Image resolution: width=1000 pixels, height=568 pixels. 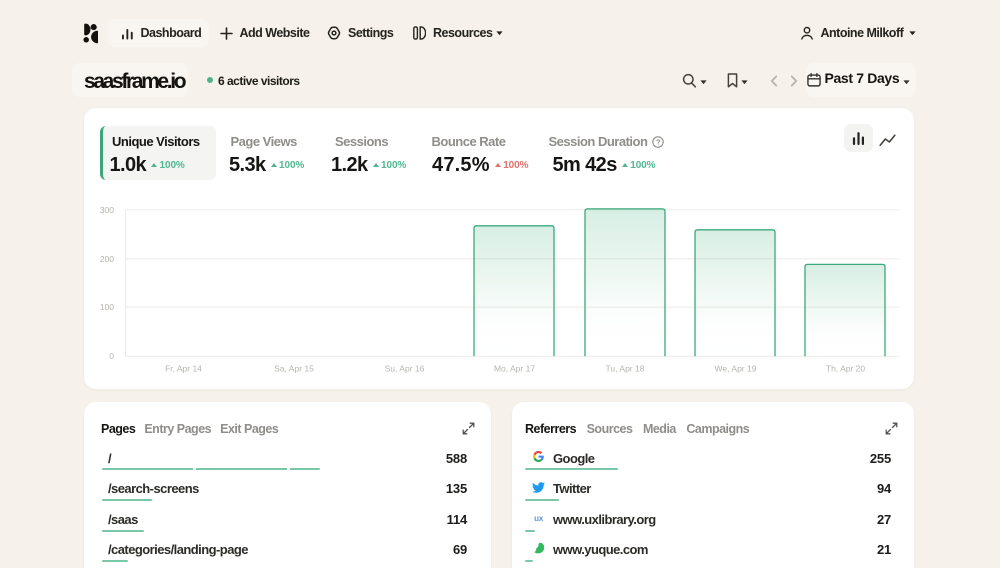 I want to click on svg-text: 0, so click(x=111, y=356).